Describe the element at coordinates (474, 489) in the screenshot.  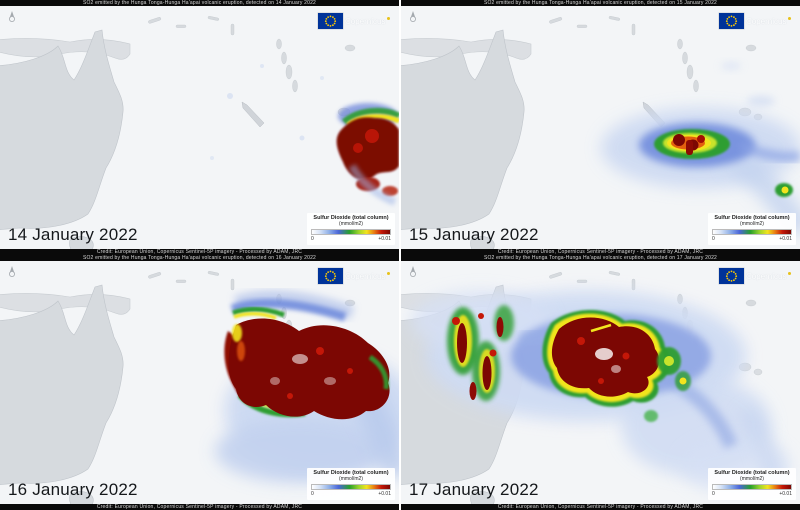
I see `date-label: 17 January 2022` at that location.